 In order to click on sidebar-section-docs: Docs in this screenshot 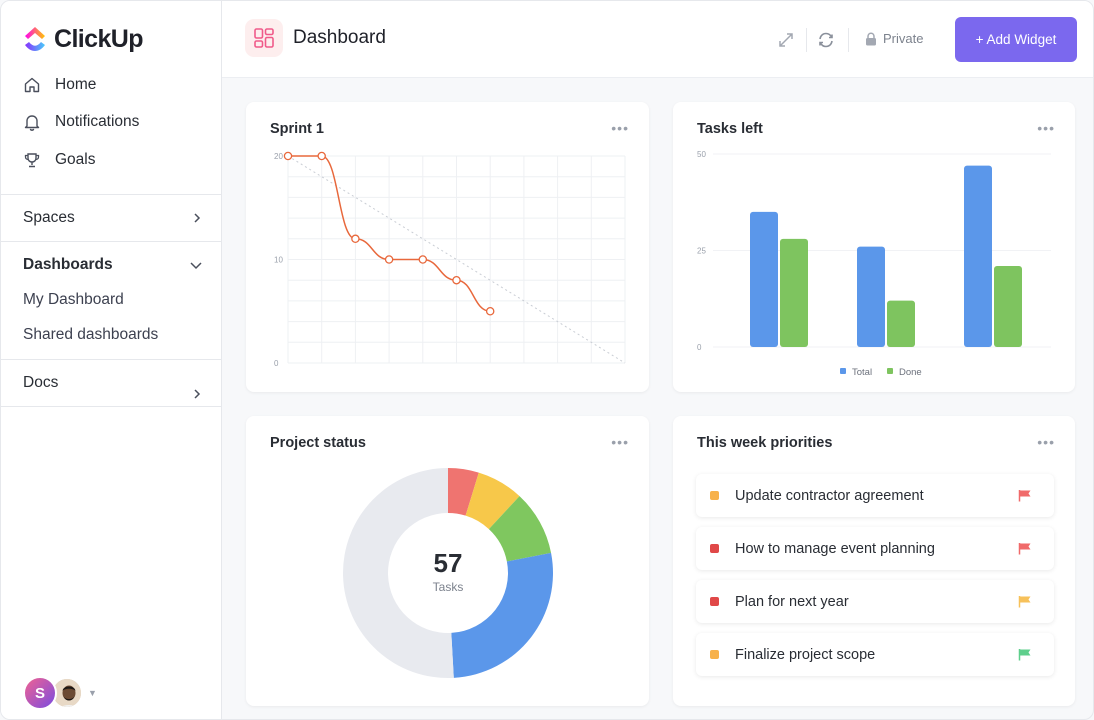, I will do `click(41, 382)`.